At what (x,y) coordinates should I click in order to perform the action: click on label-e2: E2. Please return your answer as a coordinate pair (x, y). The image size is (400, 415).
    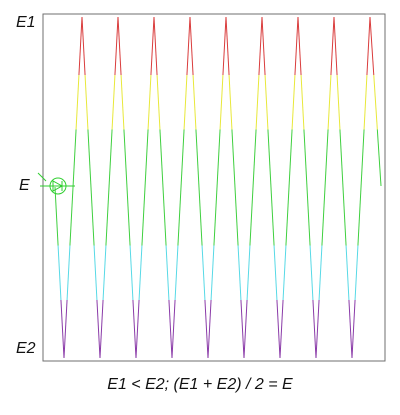
    Looking at the image, I should click on (26, 348).